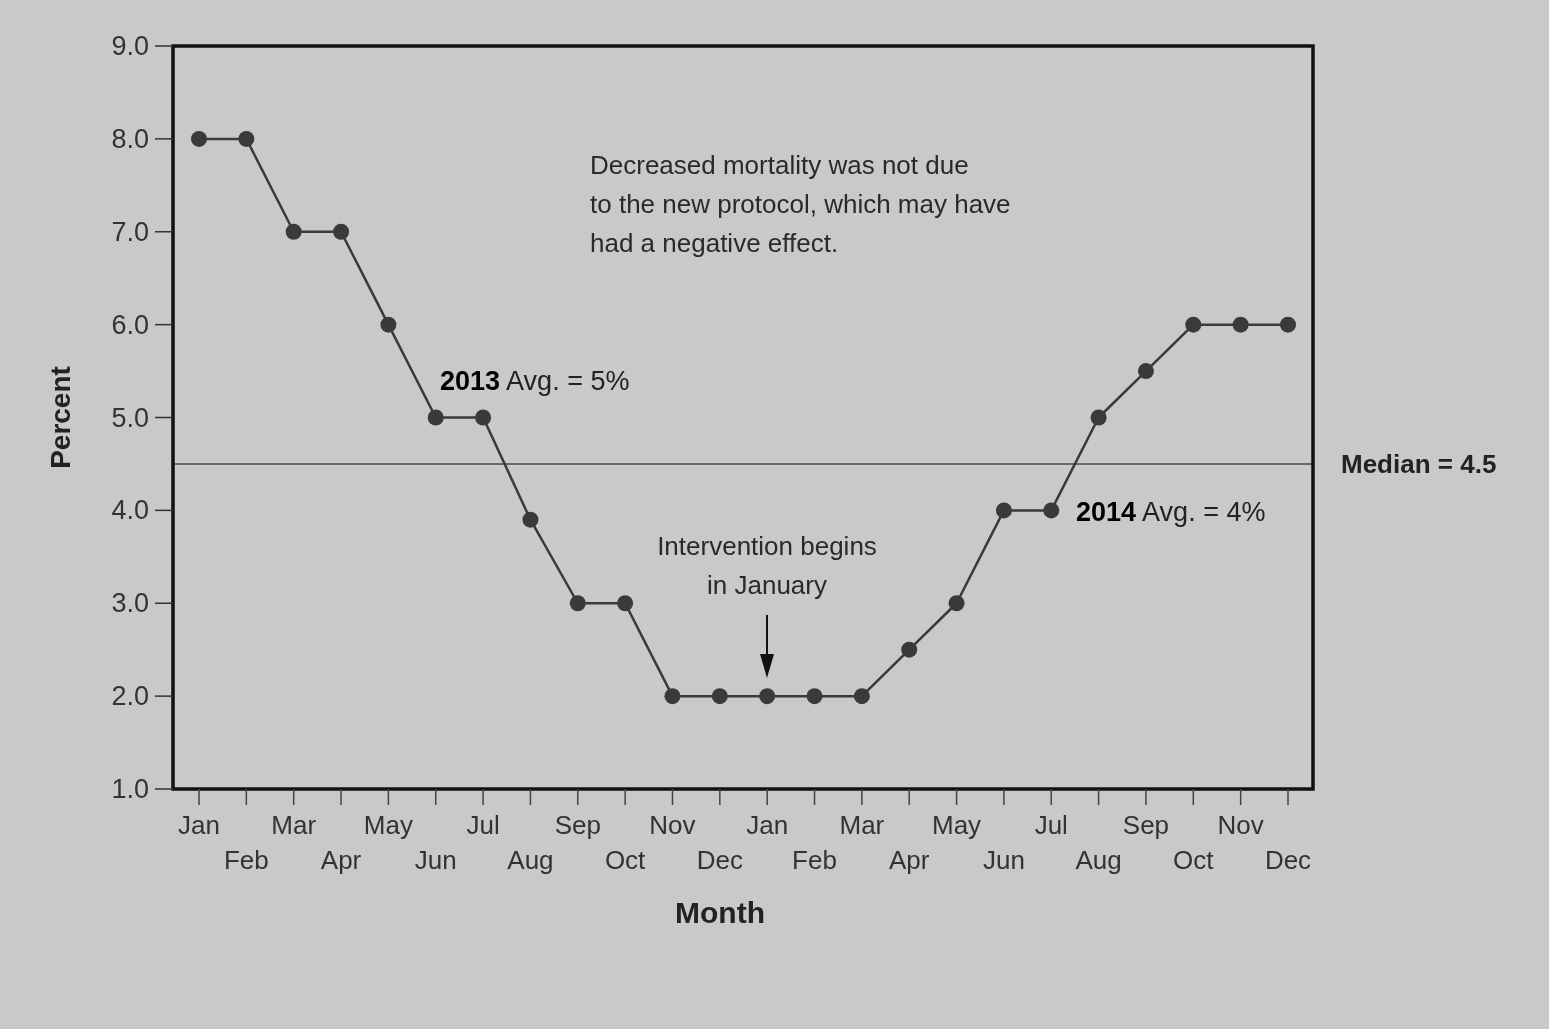 The height and width of the screenshot is (1029, 1549). Describe the element at coordinates (767, 565) in the screenshot. I see `annotation: Intervention begins in January` at that location.